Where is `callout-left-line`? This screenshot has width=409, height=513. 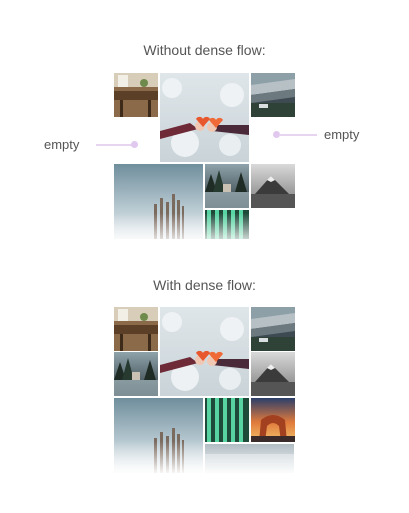 callout-left-line is located at coordinates (114, 145).